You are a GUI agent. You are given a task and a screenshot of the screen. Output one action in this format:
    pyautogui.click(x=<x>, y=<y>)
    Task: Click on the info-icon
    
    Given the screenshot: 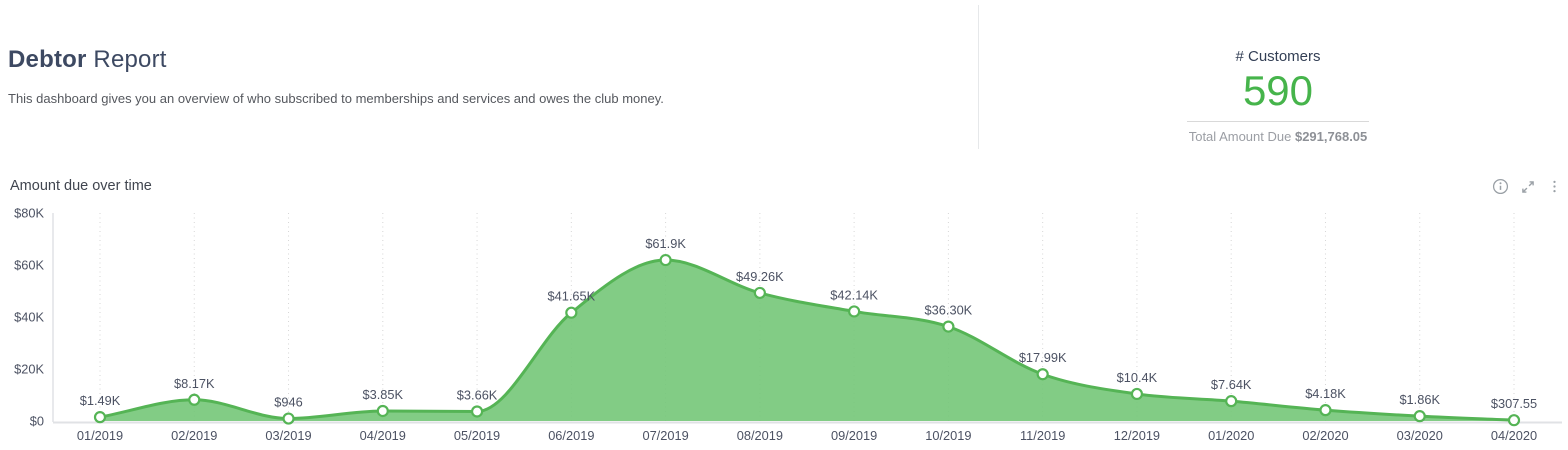 What is the action you would take?
    pyautogui.click(x=1500, y=186)
    